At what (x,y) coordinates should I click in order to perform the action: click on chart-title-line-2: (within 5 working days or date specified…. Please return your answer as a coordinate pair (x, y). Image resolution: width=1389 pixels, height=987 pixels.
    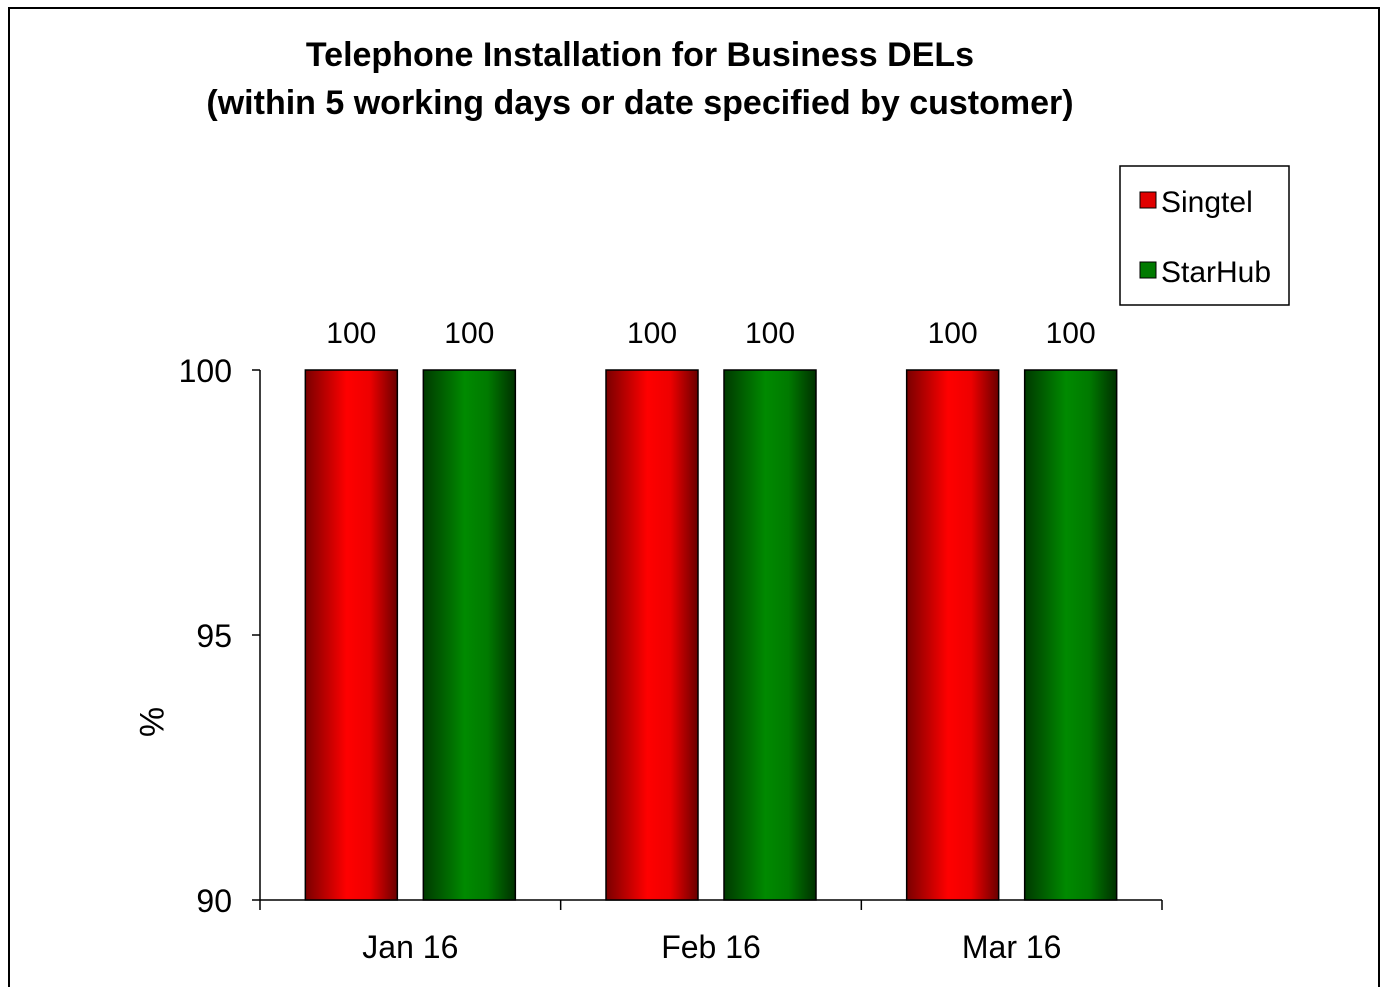
    Looking at the image, I should click on (639, 103).